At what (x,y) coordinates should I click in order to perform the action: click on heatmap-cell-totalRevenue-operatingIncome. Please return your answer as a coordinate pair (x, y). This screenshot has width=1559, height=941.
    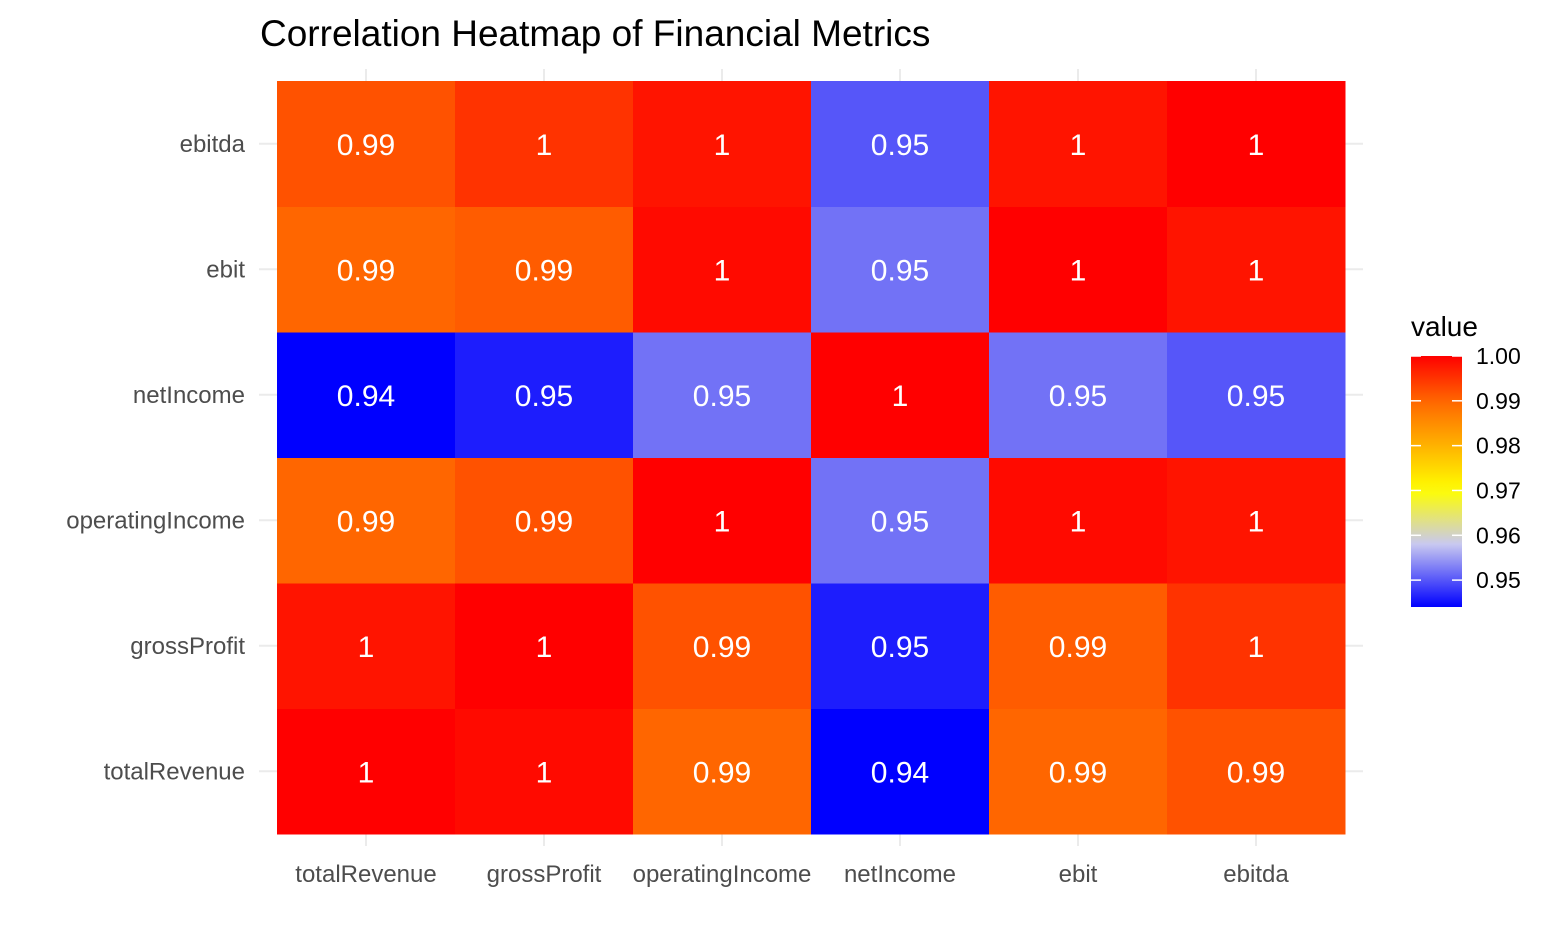
    Looking at the image, I should click on (722, 771).